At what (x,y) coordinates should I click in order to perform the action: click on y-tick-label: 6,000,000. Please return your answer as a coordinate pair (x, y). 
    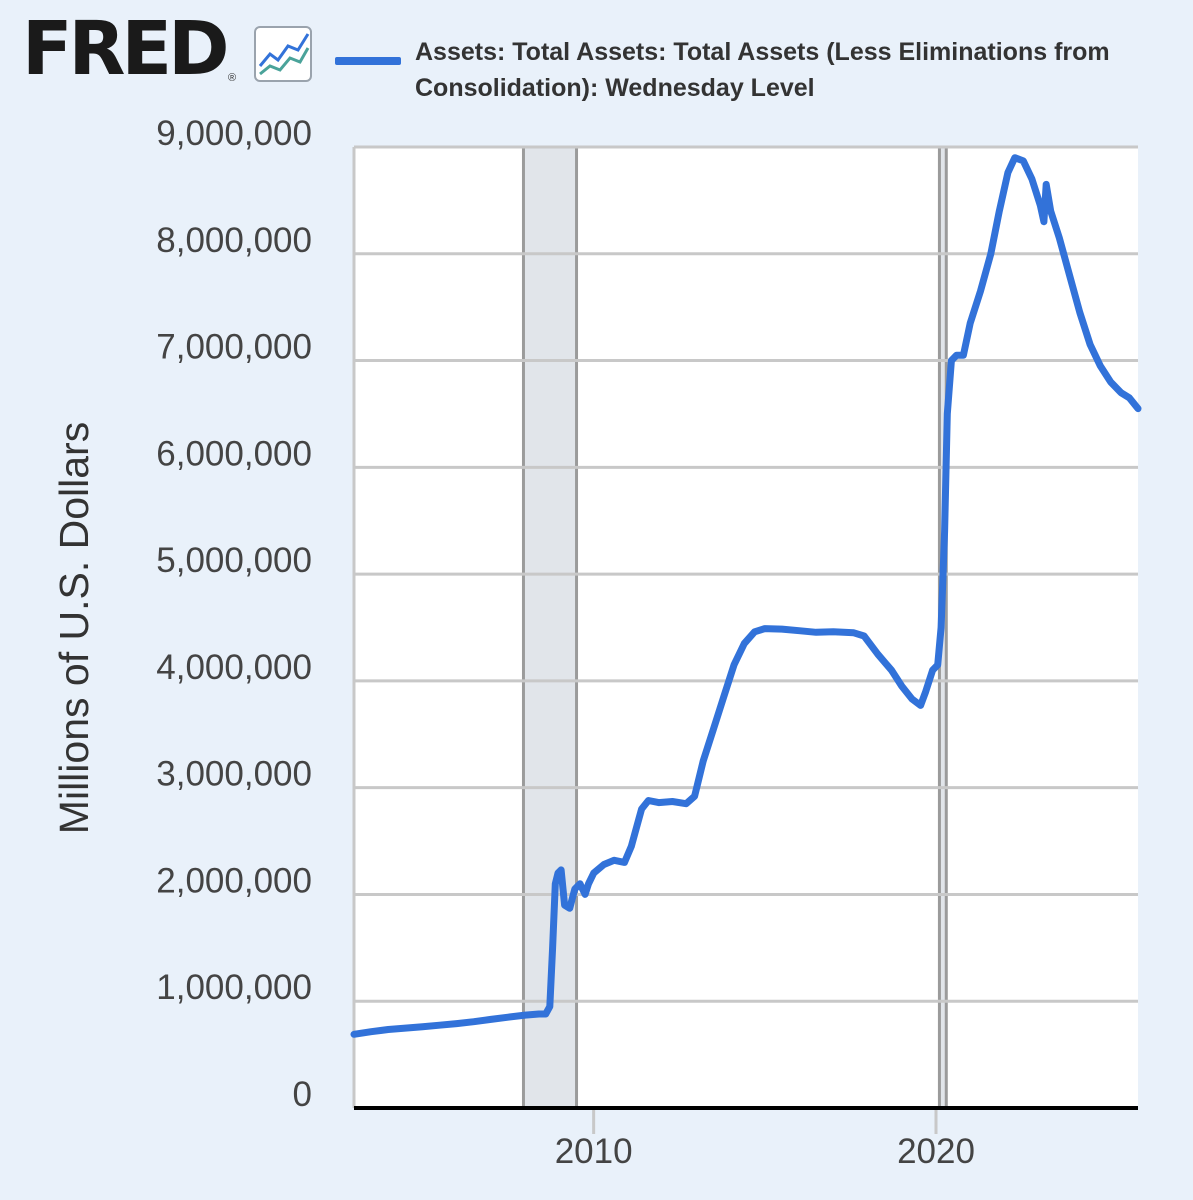
    Looking at the image, I should click on (234, 453).